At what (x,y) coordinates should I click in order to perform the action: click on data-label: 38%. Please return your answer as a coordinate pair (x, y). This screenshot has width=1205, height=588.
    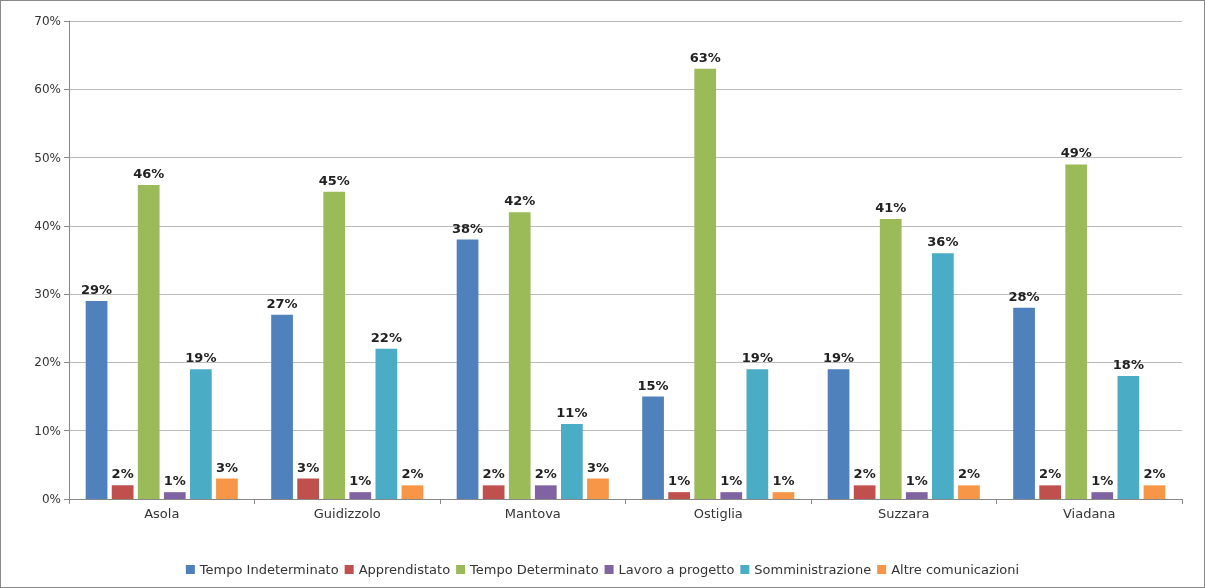
    Looking at the image, I should click on (468, 228).